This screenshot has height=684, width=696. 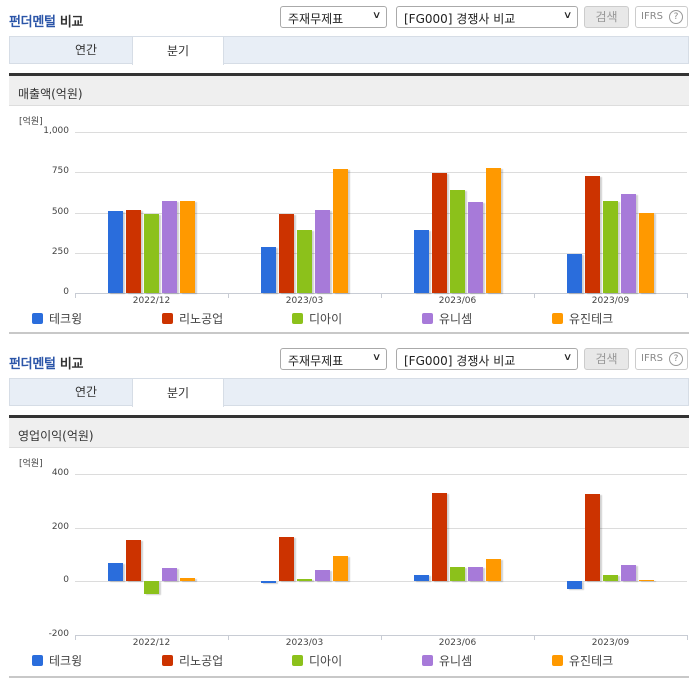 I want to click on period-tabs: 연간 분기, so click(x=349, y=392).